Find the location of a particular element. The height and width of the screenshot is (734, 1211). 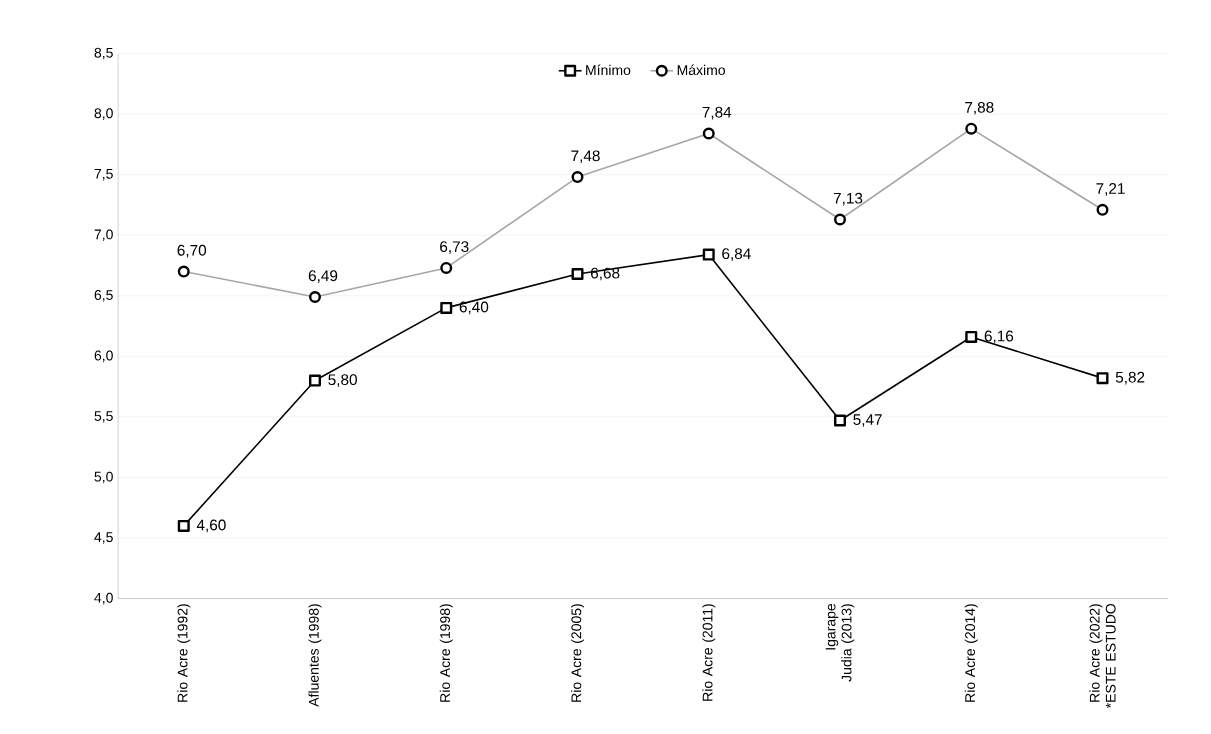

y-tick-label: 4,5 is located at coordinates (103, 538).